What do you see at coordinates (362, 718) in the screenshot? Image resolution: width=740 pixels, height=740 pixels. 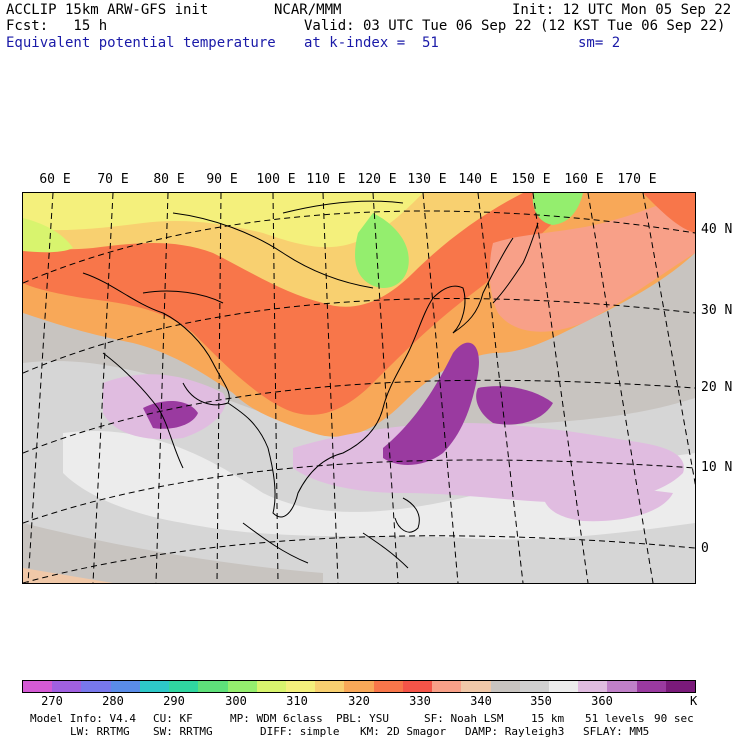 I see `pbl-scheme: PBL: YSU` at bounding box center [362, 718].